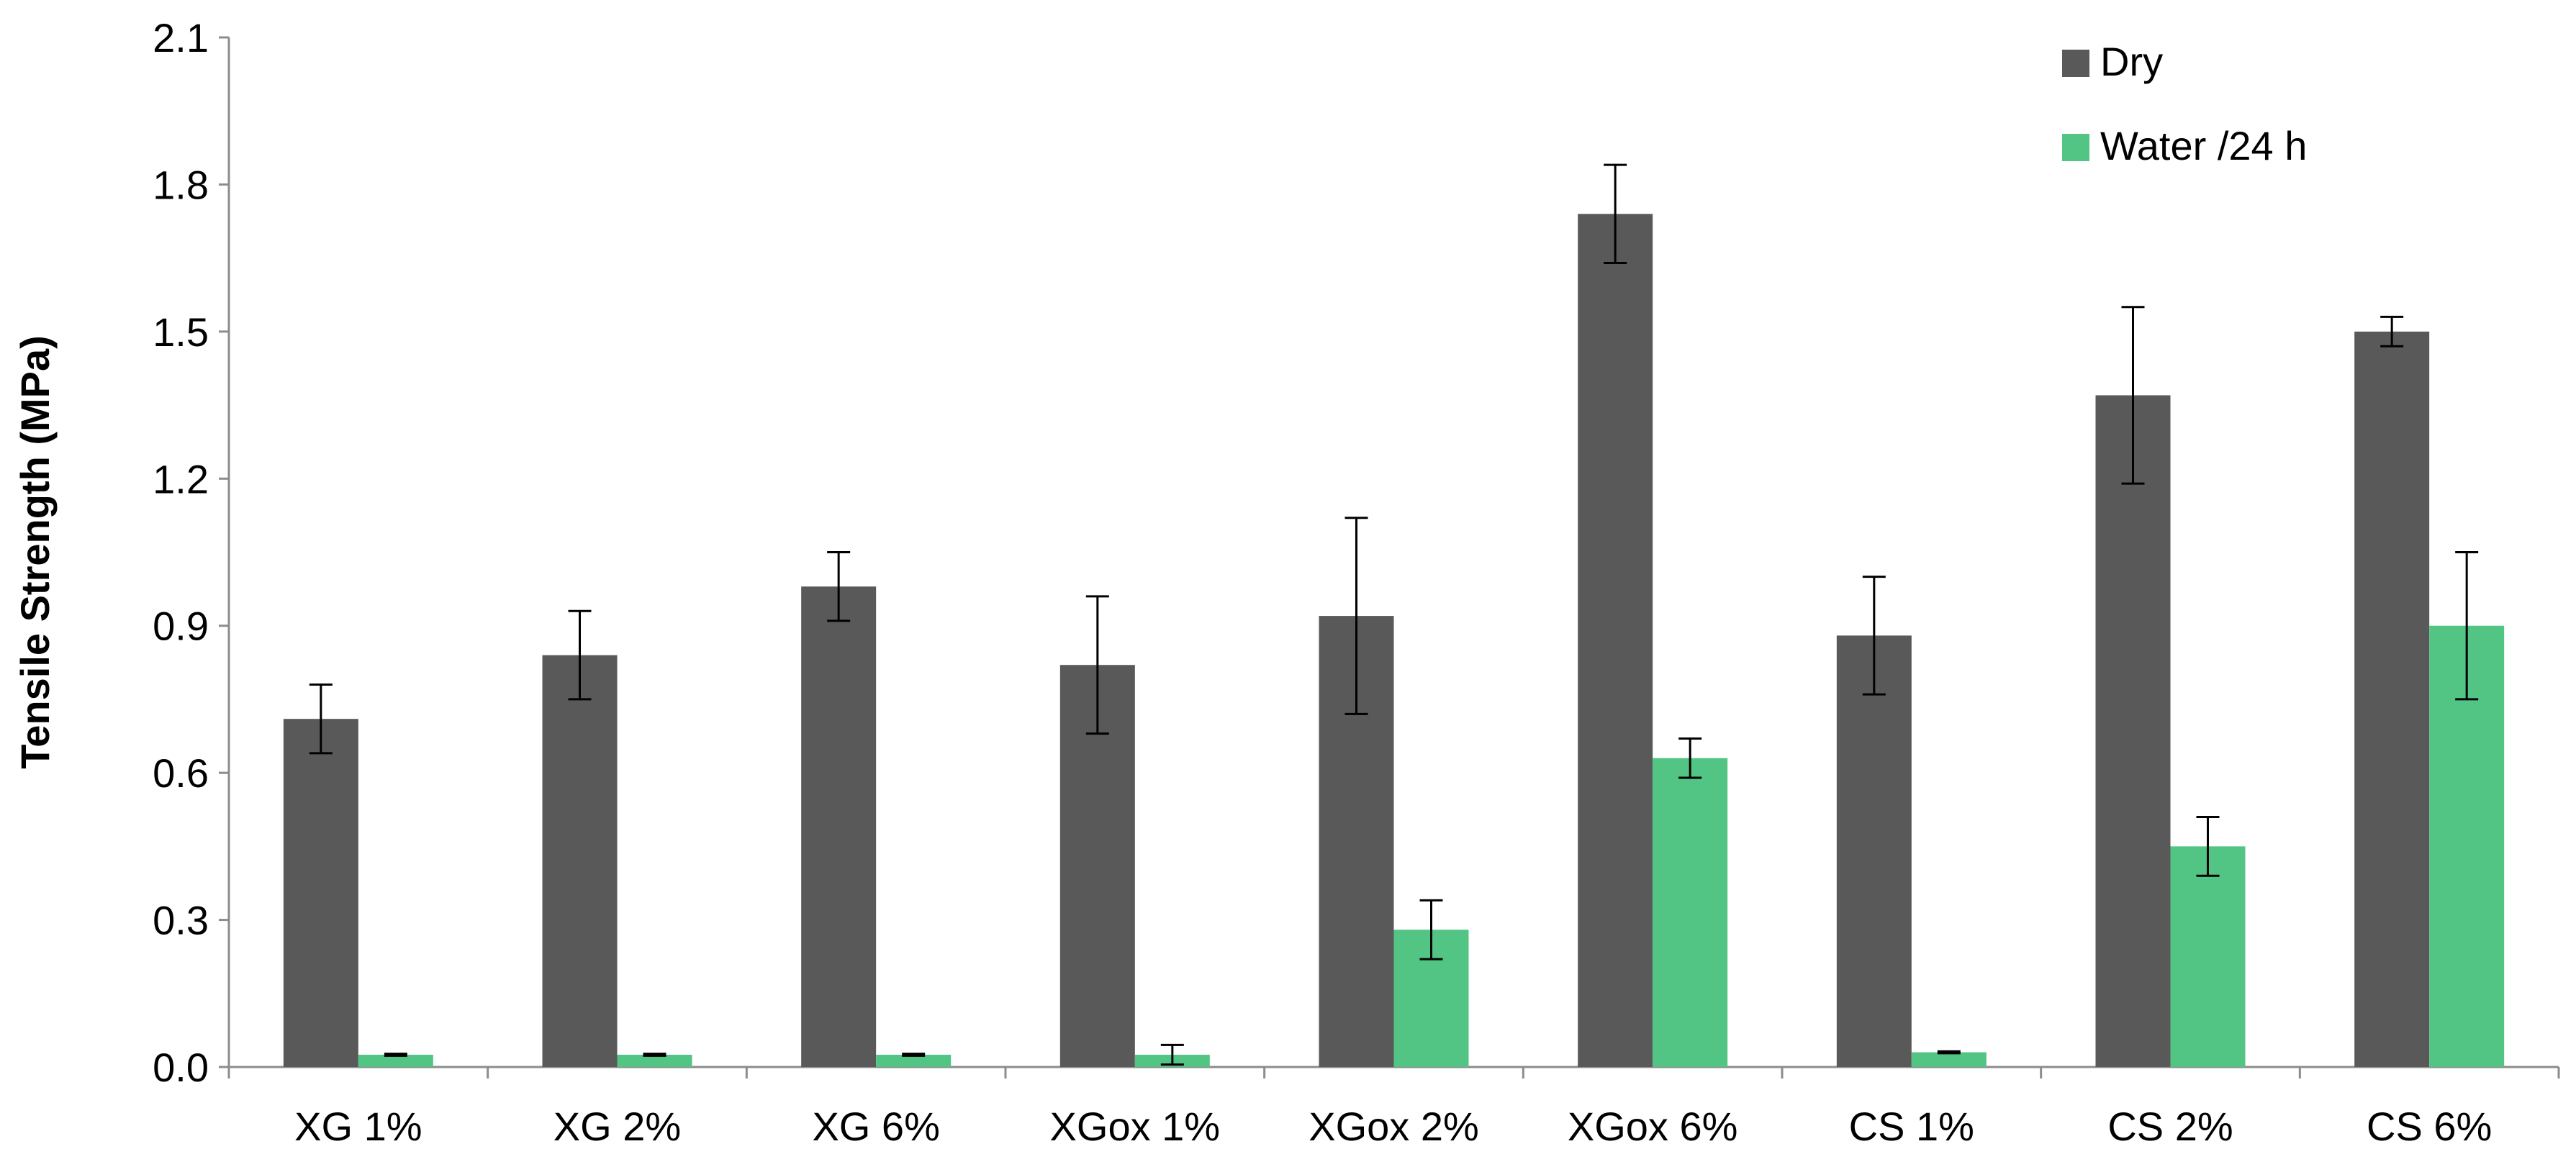 The height and width of the screenshot is (1167, 2576). I want to click on y-tick-label: 0.3, so click(181, 921).